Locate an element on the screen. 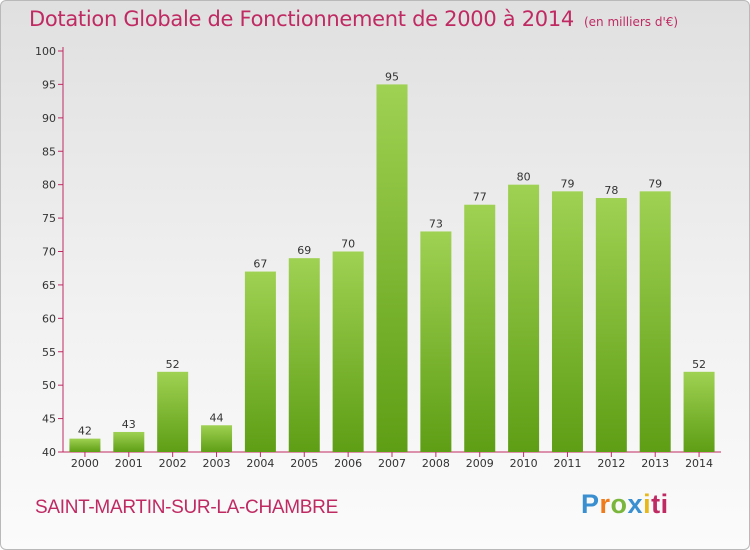 This screenshot has height=550, width=750. proxiti-logo: Proxiti is located at coordinates (625, 504).